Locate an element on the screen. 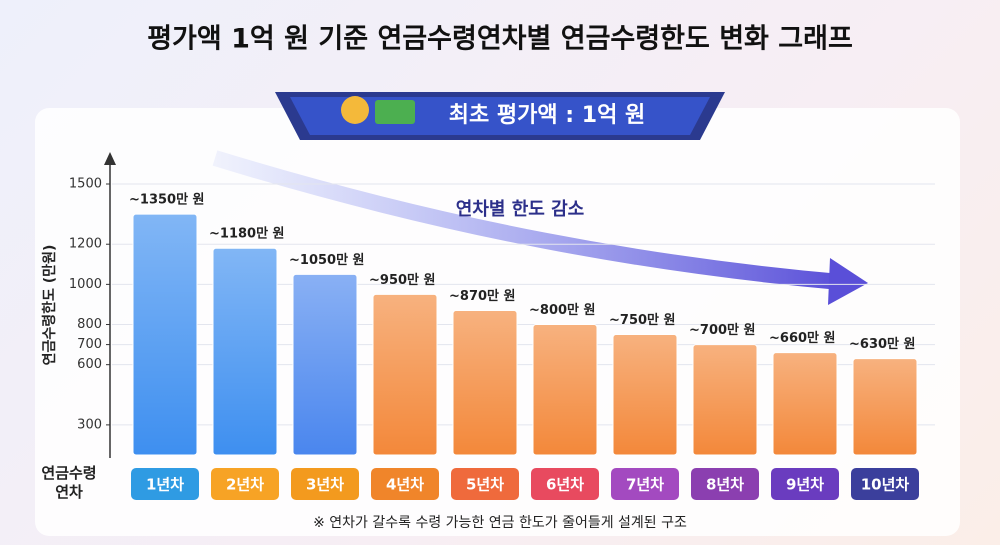 The height and width of the screenshot is (545, 1000). x-tick-label: 2년차 is located at coordinates (245, 485).